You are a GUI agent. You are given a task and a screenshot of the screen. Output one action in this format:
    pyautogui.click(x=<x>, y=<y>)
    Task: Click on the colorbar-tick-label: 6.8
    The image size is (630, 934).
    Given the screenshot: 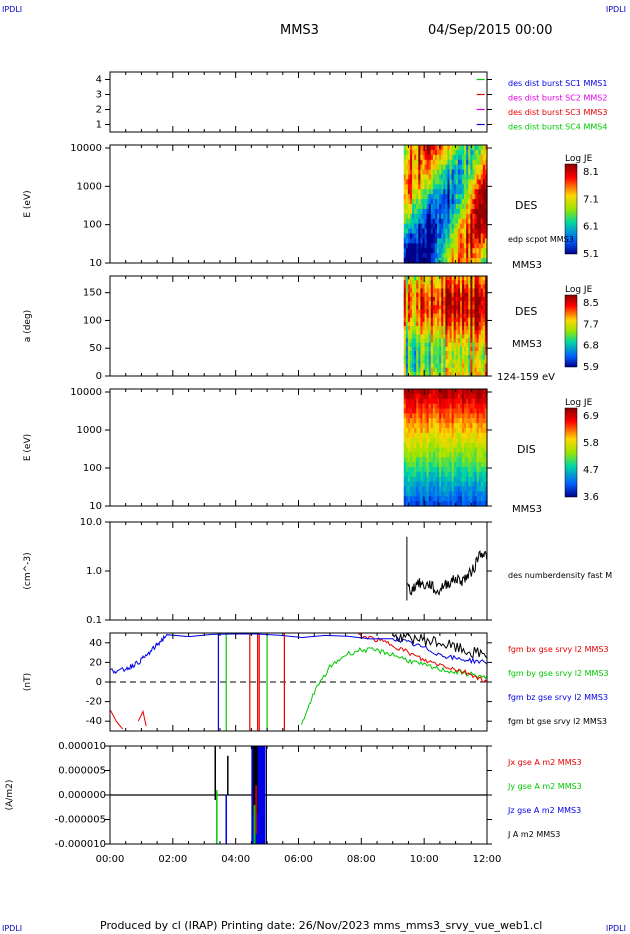 What is the action you would take?
    pyautogui.click(x=591, y=346)
    